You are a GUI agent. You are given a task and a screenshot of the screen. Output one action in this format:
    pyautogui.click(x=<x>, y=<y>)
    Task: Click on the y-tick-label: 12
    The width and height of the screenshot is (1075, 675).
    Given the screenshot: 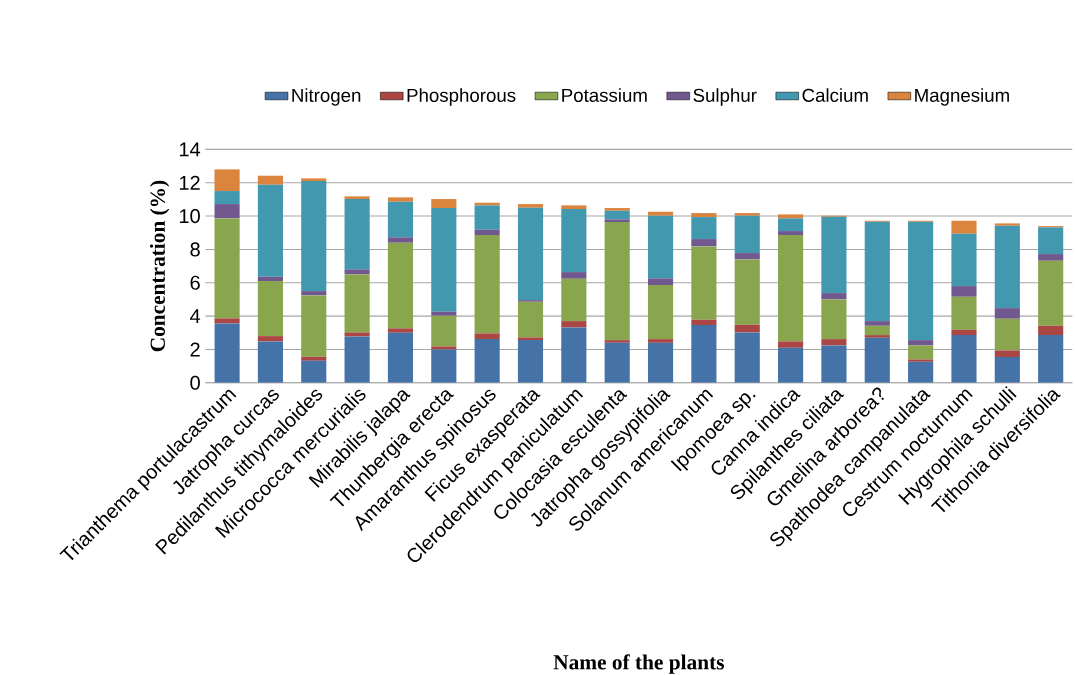 What is the action you would take?
    pyautogui.click(x=189, y=182)
    